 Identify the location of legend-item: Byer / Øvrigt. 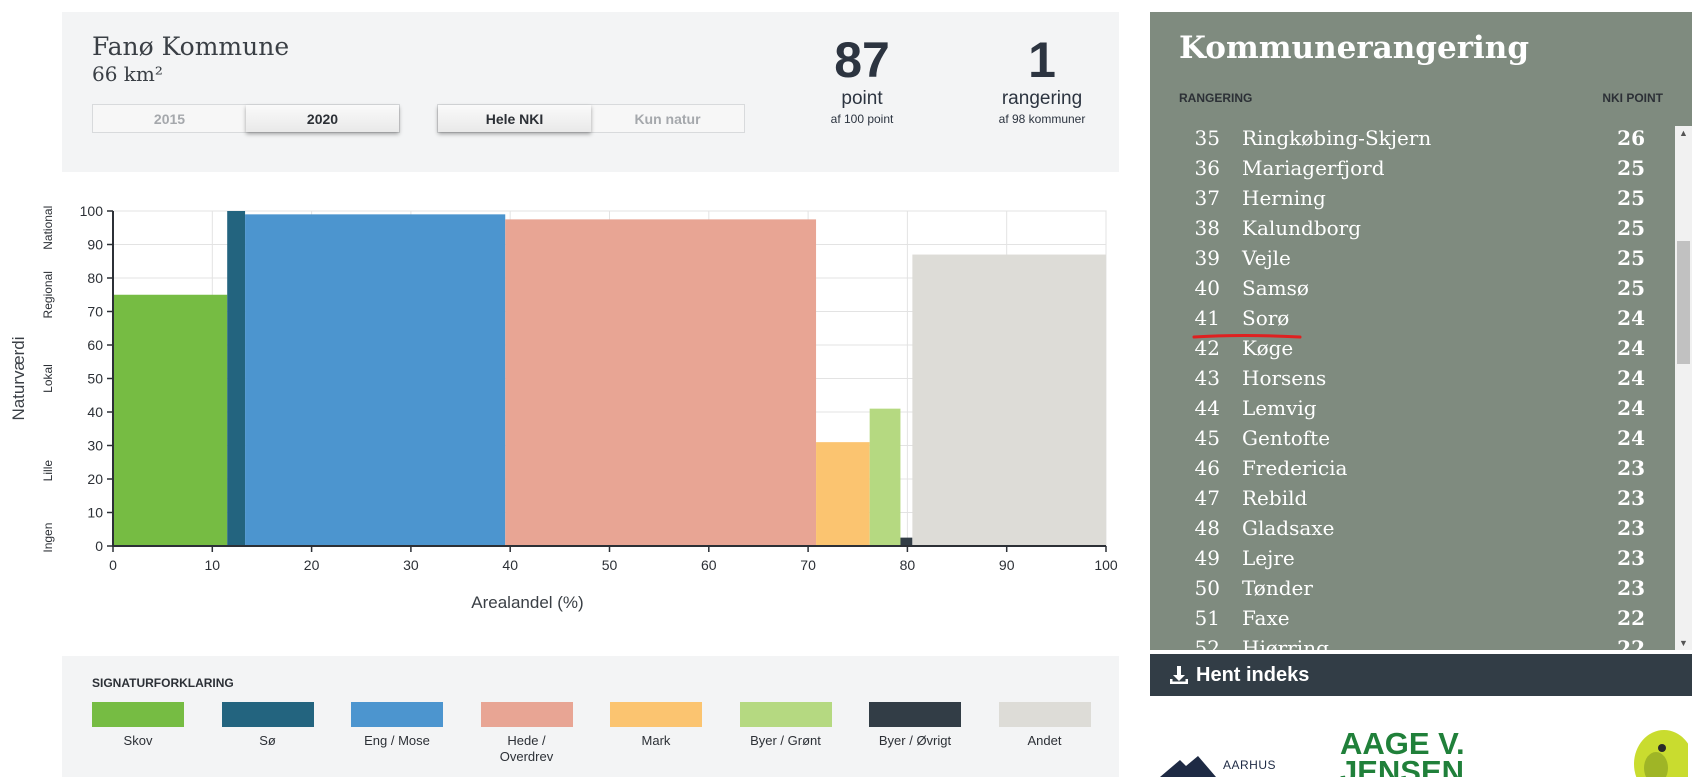
(915, 725).